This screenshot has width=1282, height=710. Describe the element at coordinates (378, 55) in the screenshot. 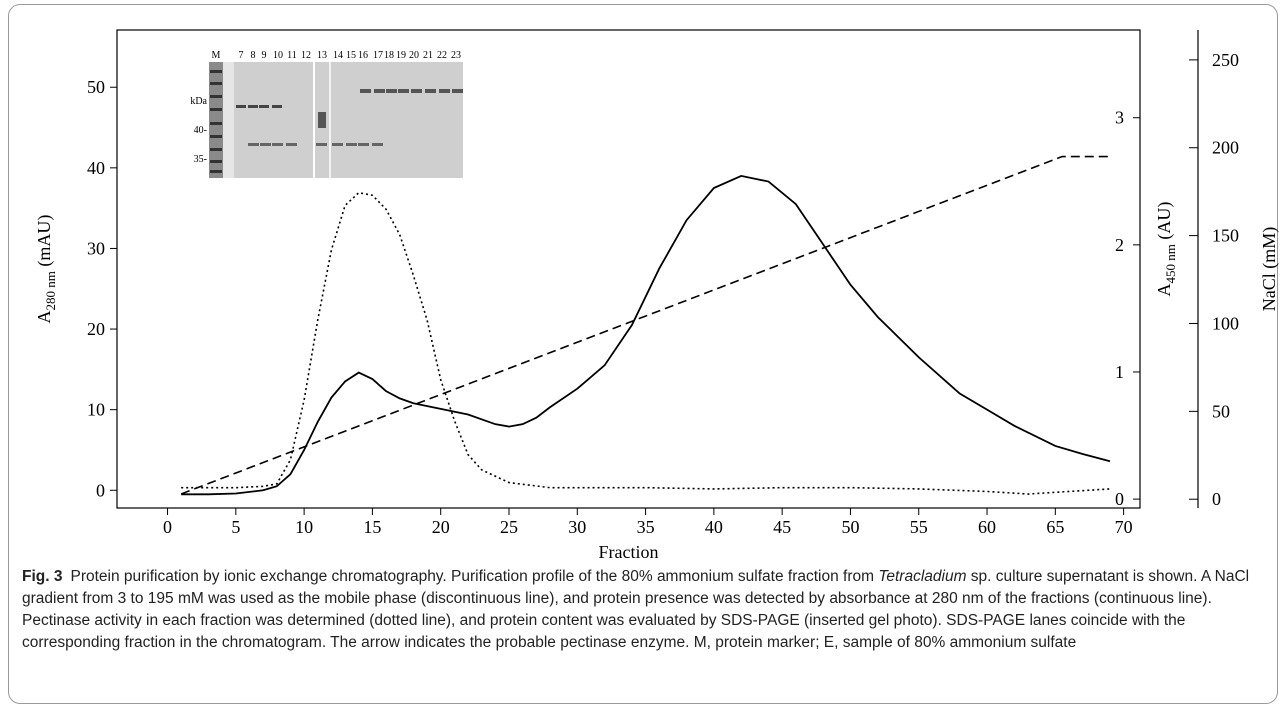

I see `gel-lane-label: 17` at that location.